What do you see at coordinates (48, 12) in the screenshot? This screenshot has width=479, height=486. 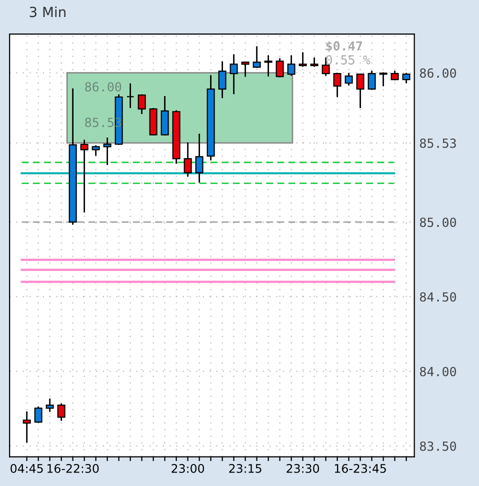 I see `chart-title: 3 Min` at bounding box center [48, 12].